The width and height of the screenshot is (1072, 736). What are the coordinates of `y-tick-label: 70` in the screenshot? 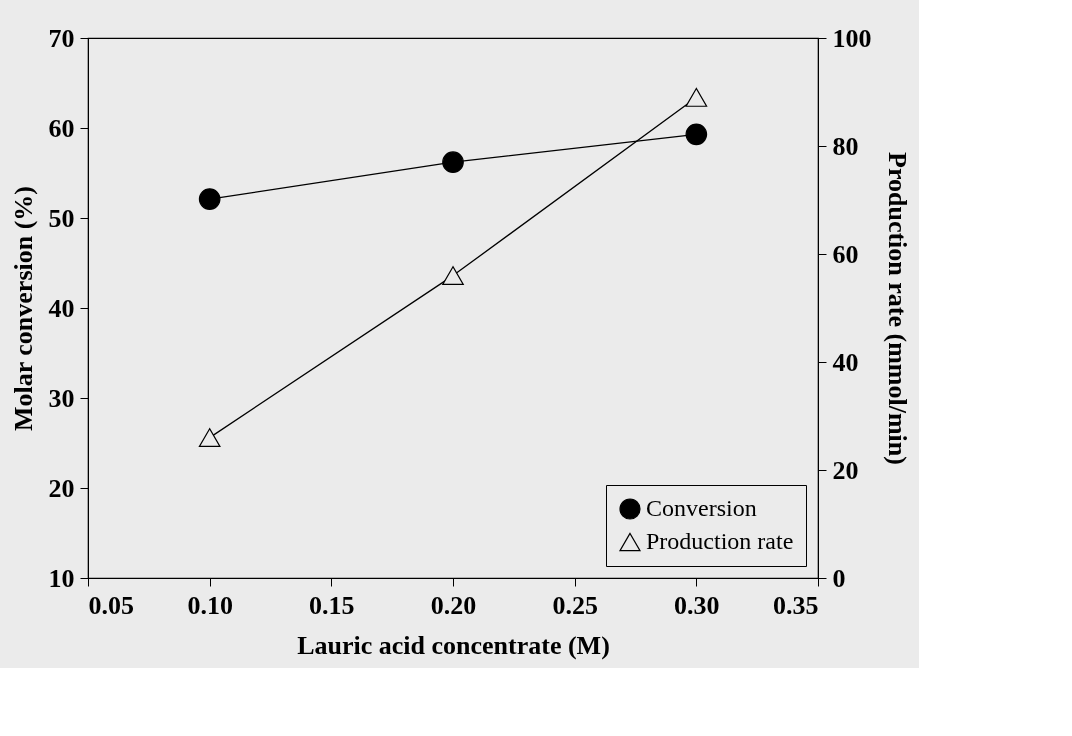 It's located at (61, 38).